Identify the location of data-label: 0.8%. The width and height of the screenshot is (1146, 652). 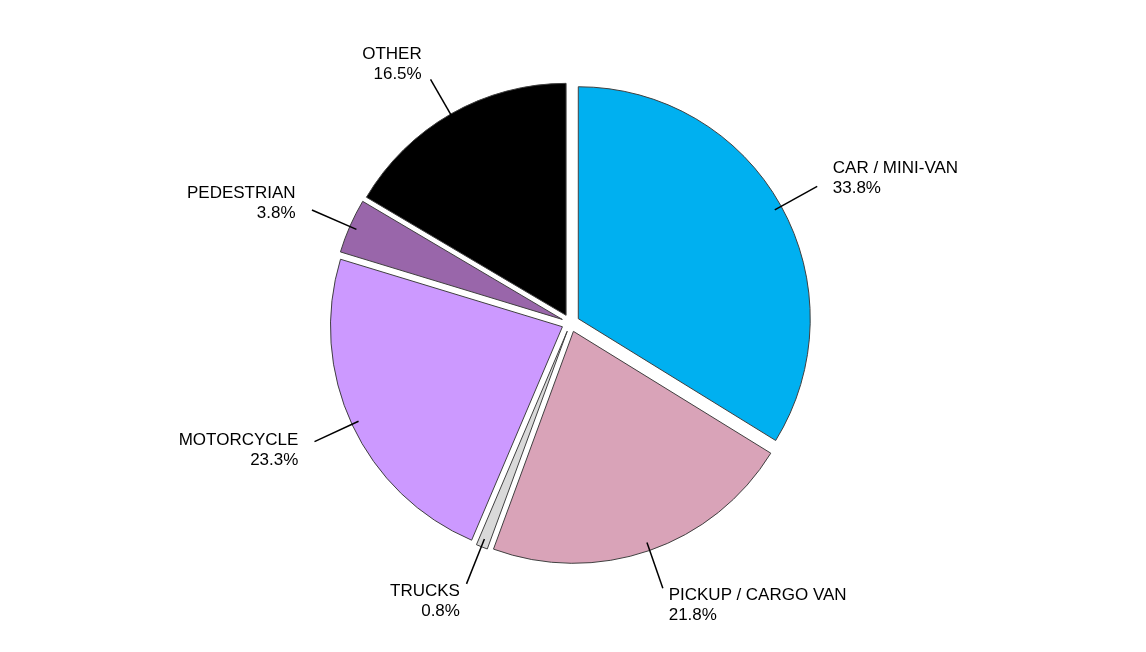
(440, 610).